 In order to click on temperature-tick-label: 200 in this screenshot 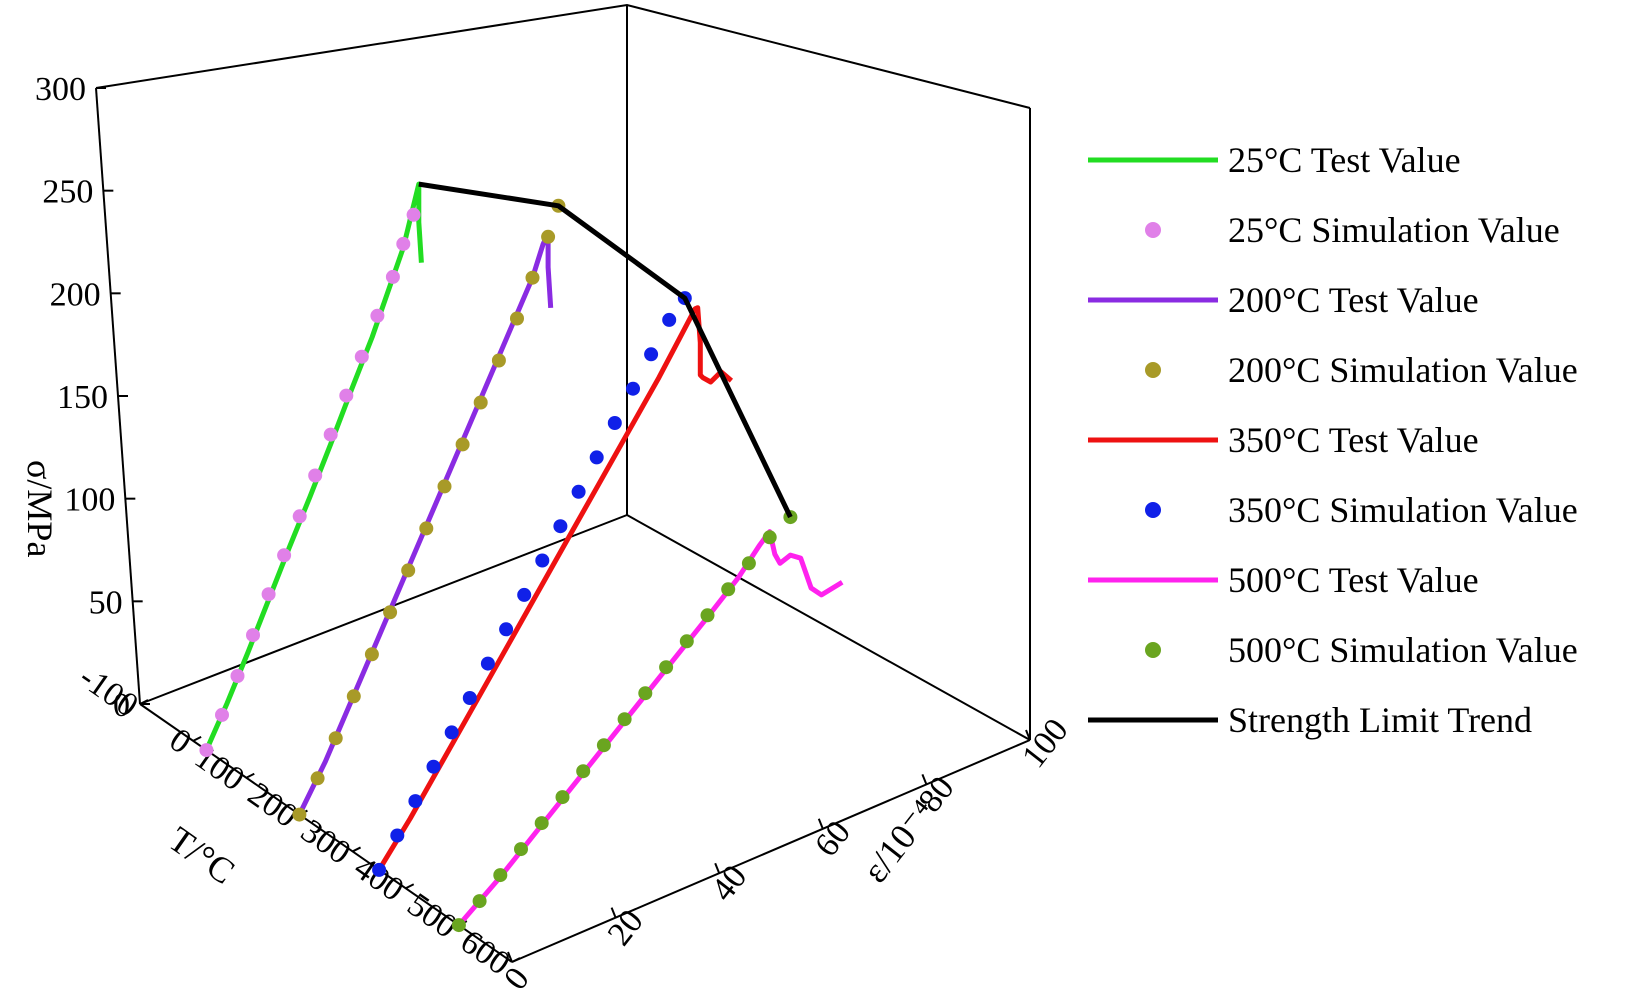, I will do `click(272, 806)`.